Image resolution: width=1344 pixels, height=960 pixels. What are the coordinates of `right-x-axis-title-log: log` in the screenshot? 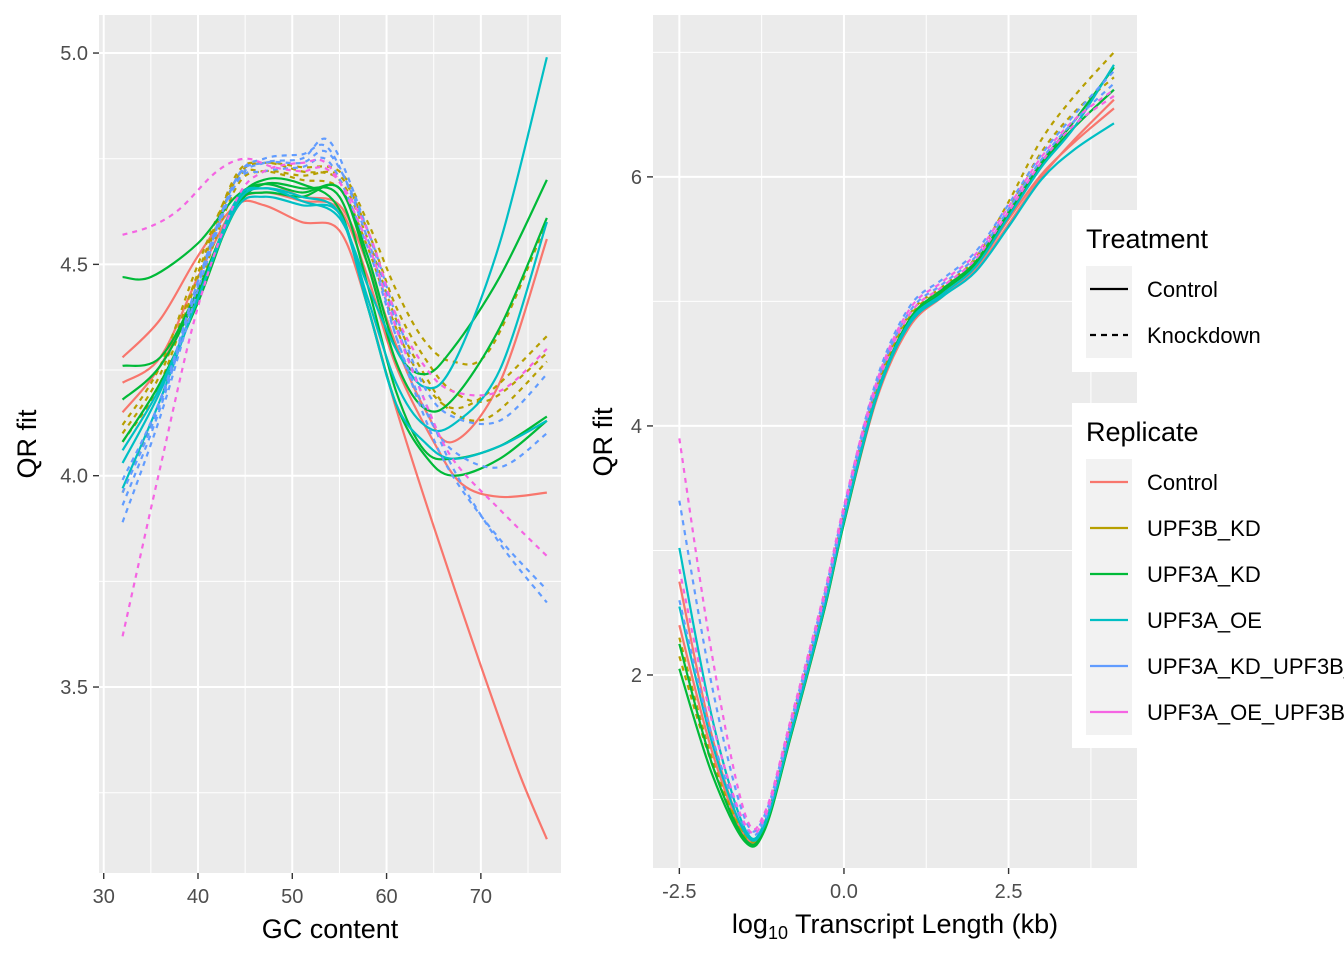 It's located at (750, 924).